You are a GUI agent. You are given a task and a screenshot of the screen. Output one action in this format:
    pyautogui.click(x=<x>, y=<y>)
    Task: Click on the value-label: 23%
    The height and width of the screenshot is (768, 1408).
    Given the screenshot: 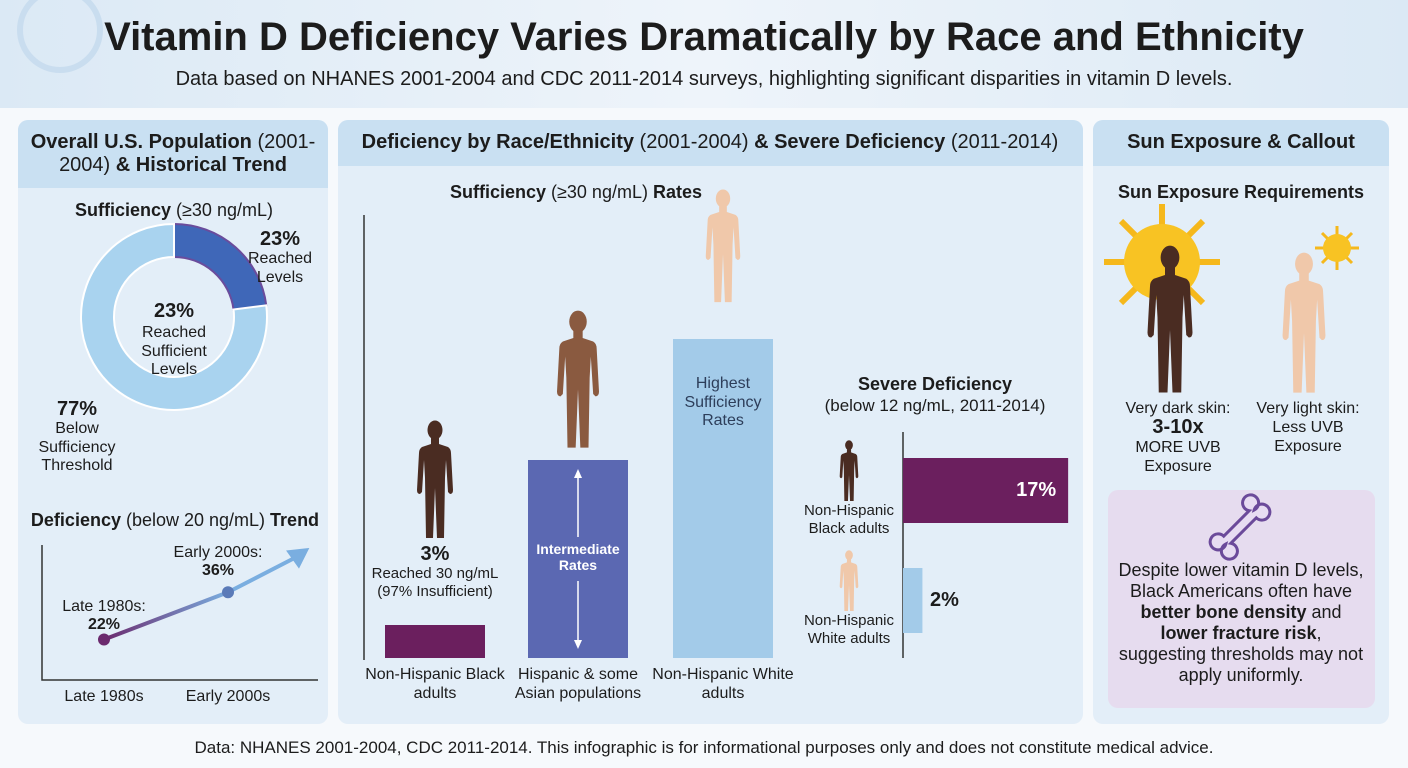 What is the action you would take?
    pyautogui.click(x=280, y=239)
    